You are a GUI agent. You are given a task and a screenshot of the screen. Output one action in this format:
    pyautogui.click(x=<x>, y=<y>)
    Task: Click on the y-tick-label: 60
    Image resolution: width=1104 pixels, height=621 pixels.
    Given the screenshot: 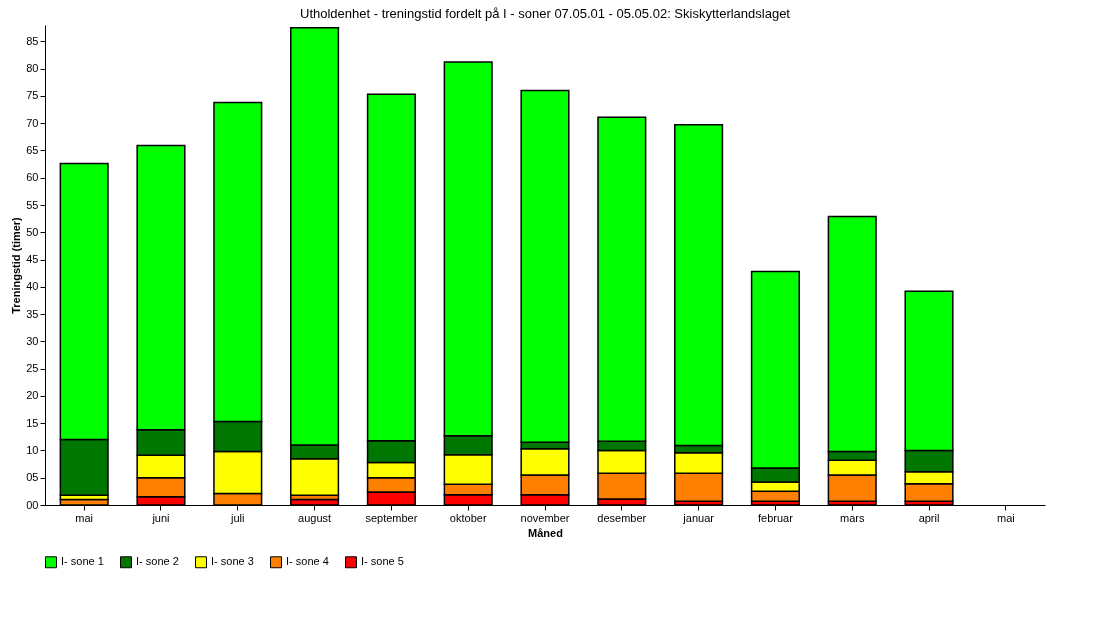 What is the action you would take?
    pyautogui.click(x=32, y=177)
    